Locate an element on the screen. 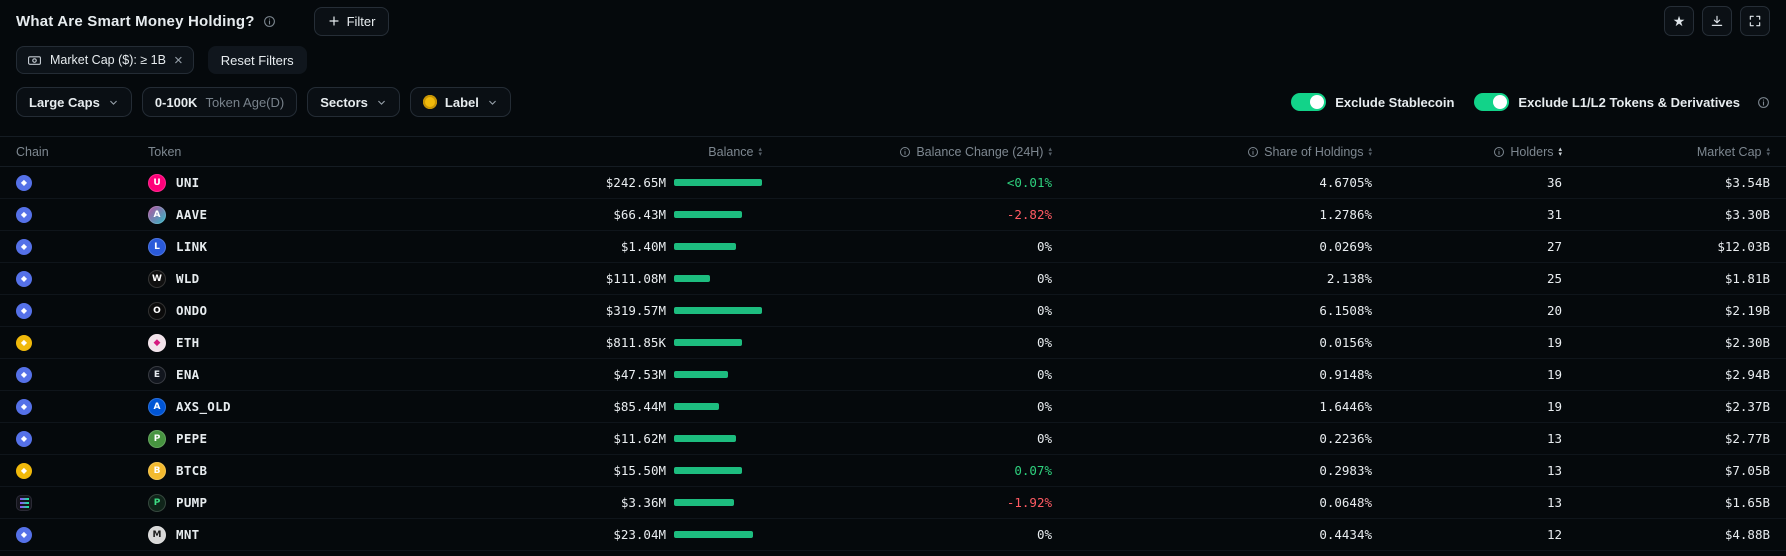  table-row: ◆ L LINK $1.40M 0% 0.0269% 27 $12.03B is located at coordinates (893, 247).